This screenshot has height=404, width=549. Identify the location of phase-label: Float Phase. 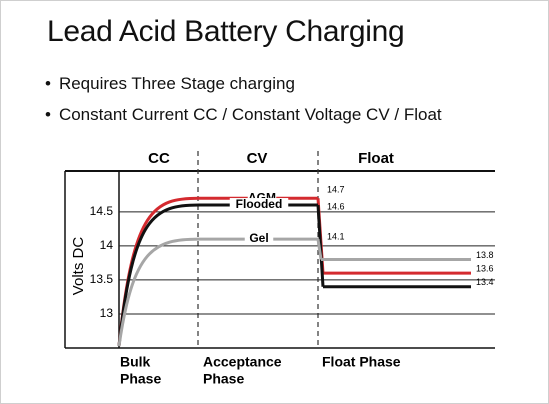
(361, 362).